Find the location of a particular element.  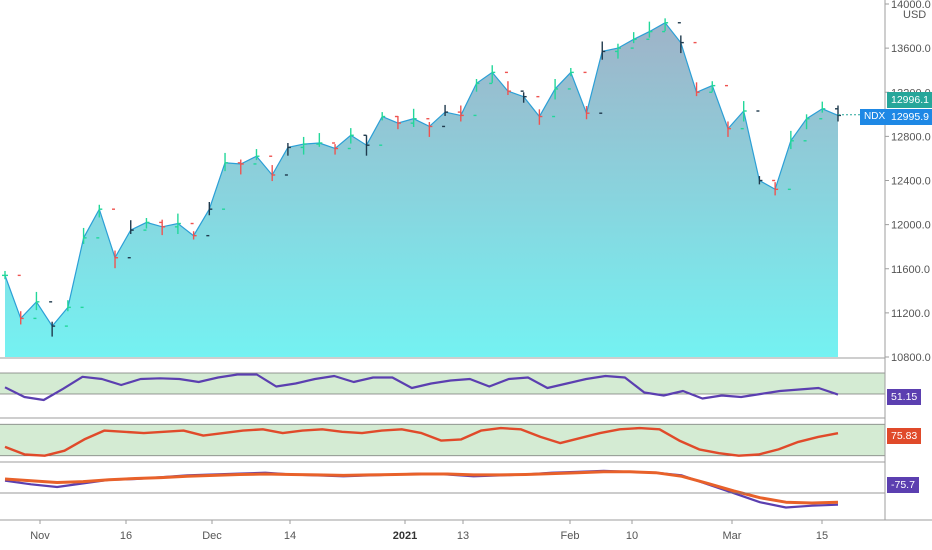

currency-label: USD is located at coordinates (914, 15).